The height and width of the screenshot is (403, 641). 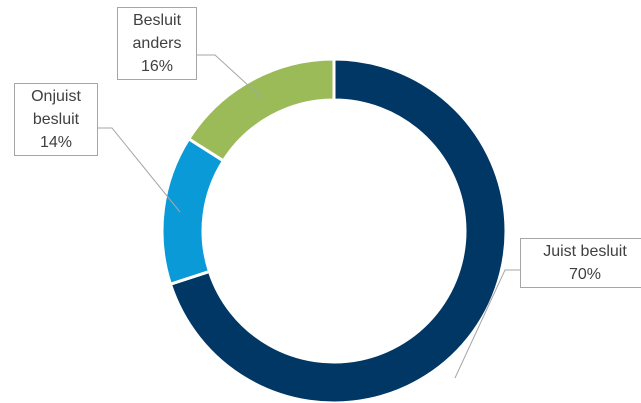 What do you see at coordinates (580, 263) in the screenshot?
I see `data-label: Juist besluit 70%` at bounding box center [580, 263].